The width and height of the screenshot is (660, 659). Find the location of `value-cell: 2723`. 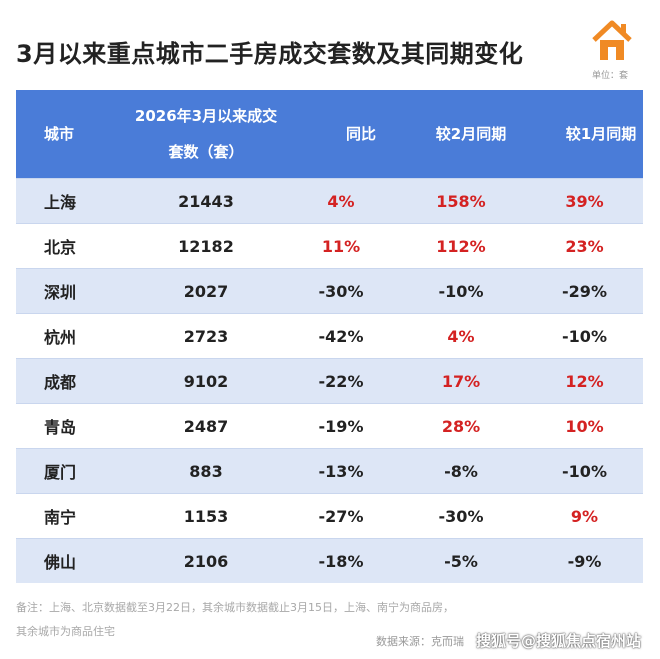

value-cell: 2723 is located at coordinates (206, 336).